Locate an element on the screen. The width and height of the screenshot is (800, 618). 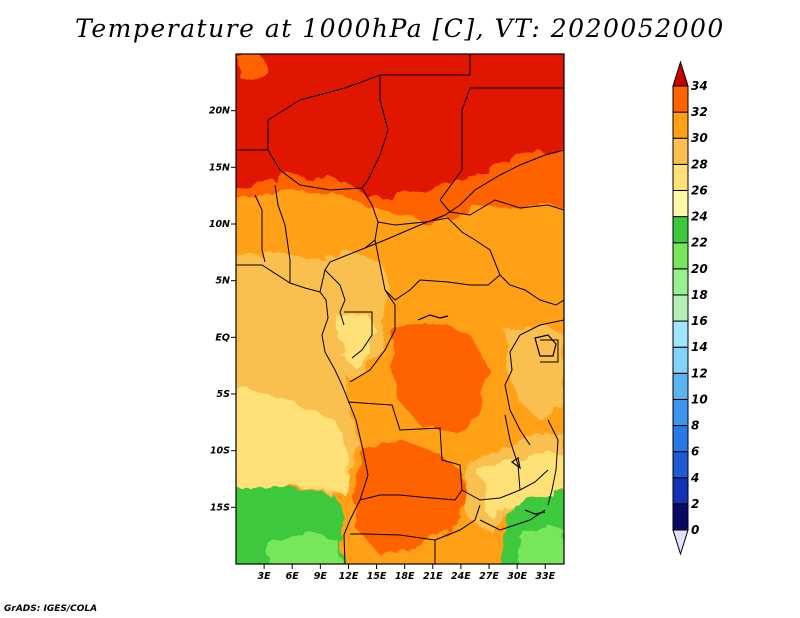
latitude-axis: 20N 15N 10N 5N EQ 5S 10S 15S is located at coordinates (222, 309).